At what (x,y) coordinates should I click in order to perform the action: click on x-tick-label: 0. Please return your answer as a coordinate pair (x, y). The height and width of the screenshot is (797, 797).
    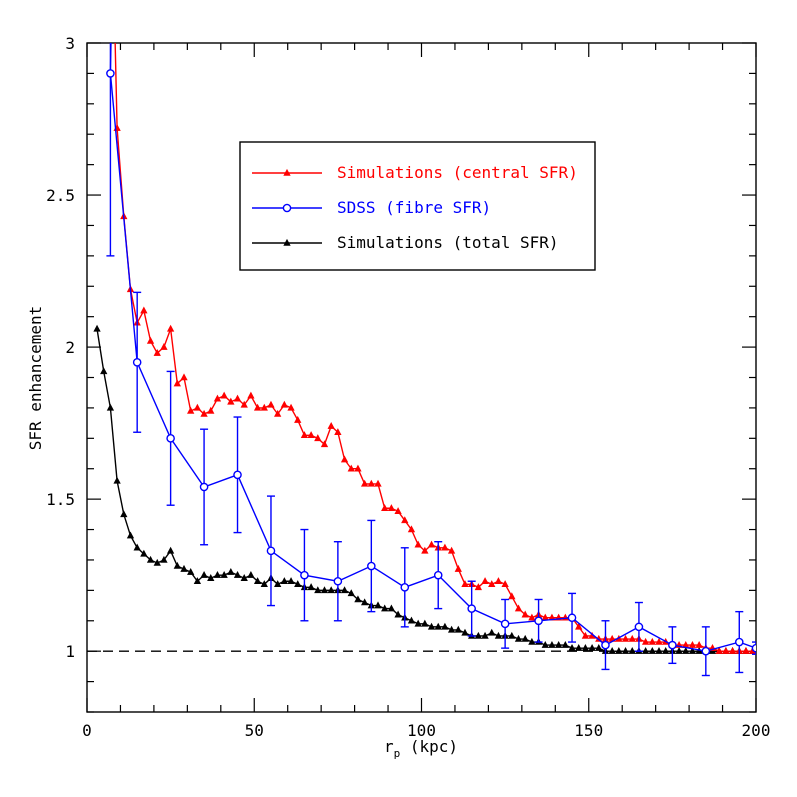
    Looking at the image, I should click on (87, 730).